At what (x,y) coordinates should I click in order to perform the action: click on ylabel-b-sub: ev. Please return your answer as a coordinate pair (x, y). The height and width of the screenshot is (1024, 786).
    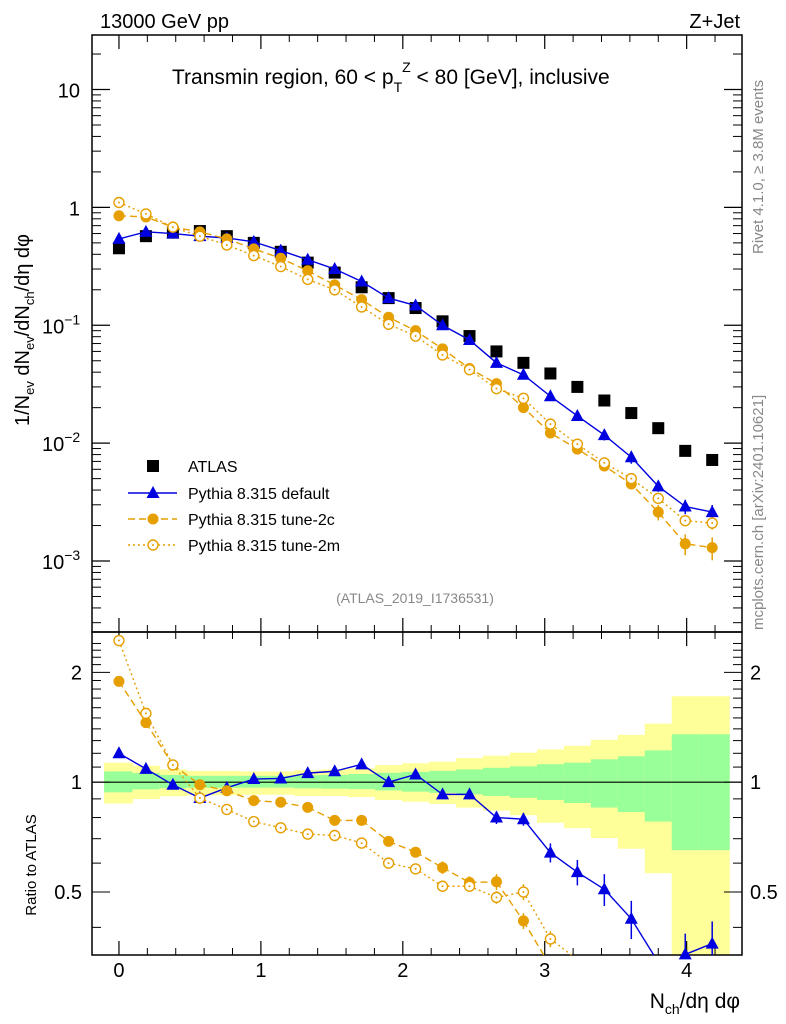
    Looking at the image, I should click on (29, 343).